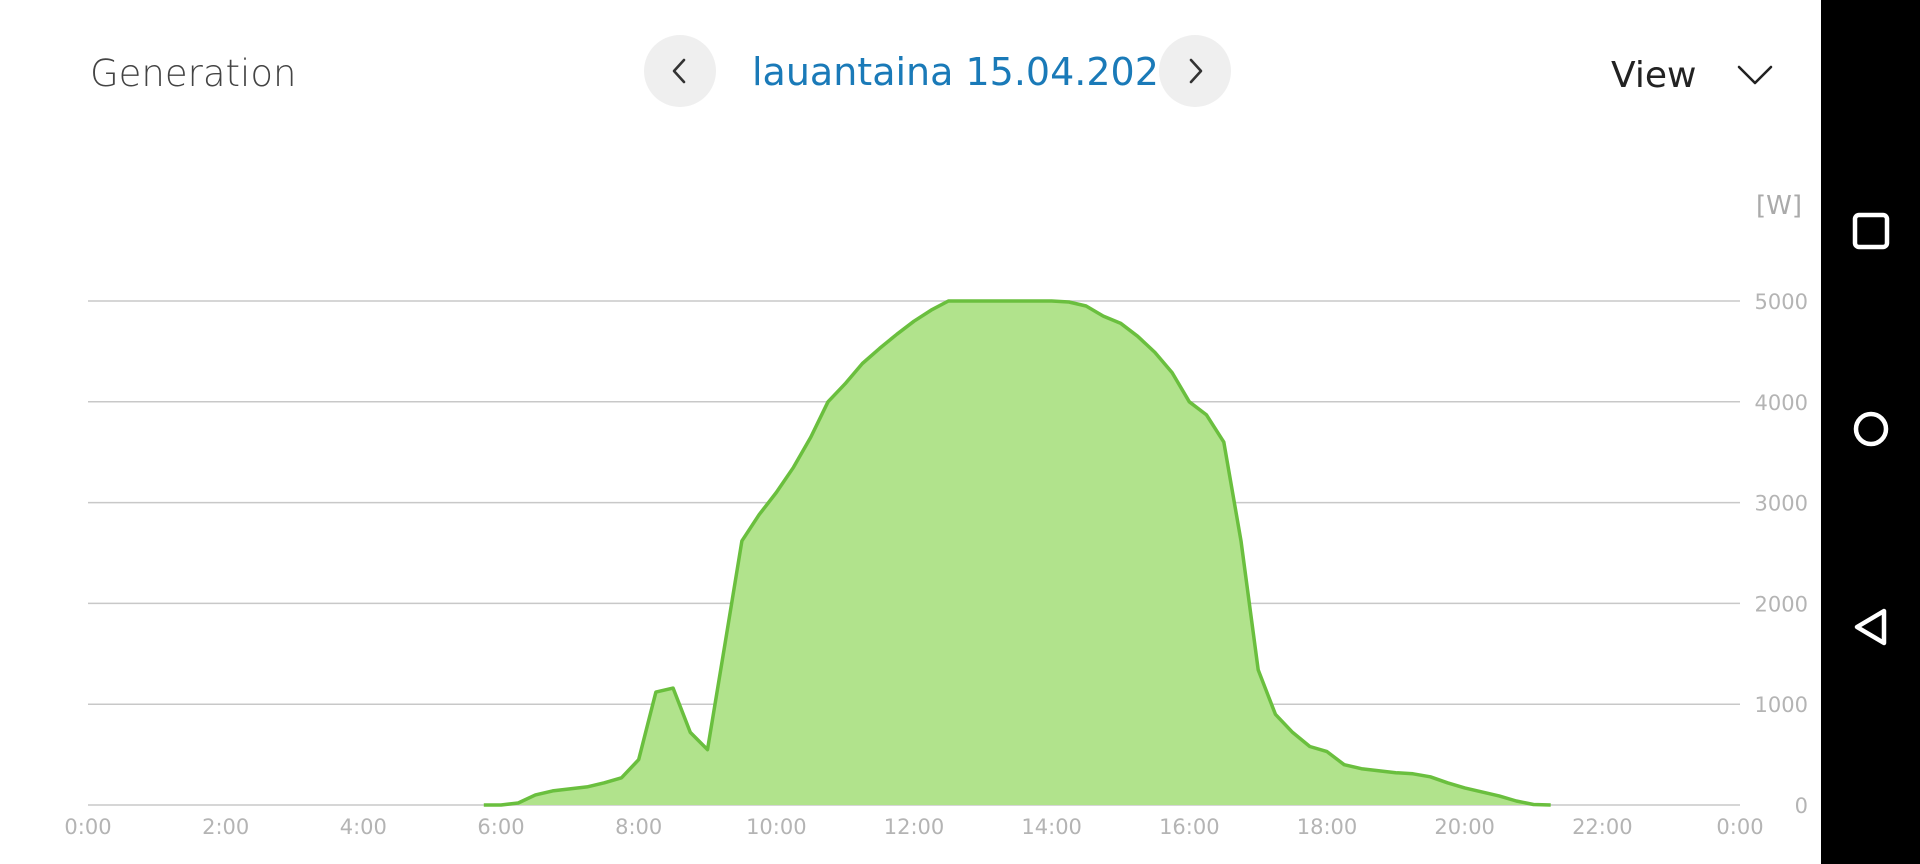 This screenshot has width=1920, height=864. I want to click on y-axis-tick-labels: 0 1000 2000 3000 4000 5000, so click(1781, 554).